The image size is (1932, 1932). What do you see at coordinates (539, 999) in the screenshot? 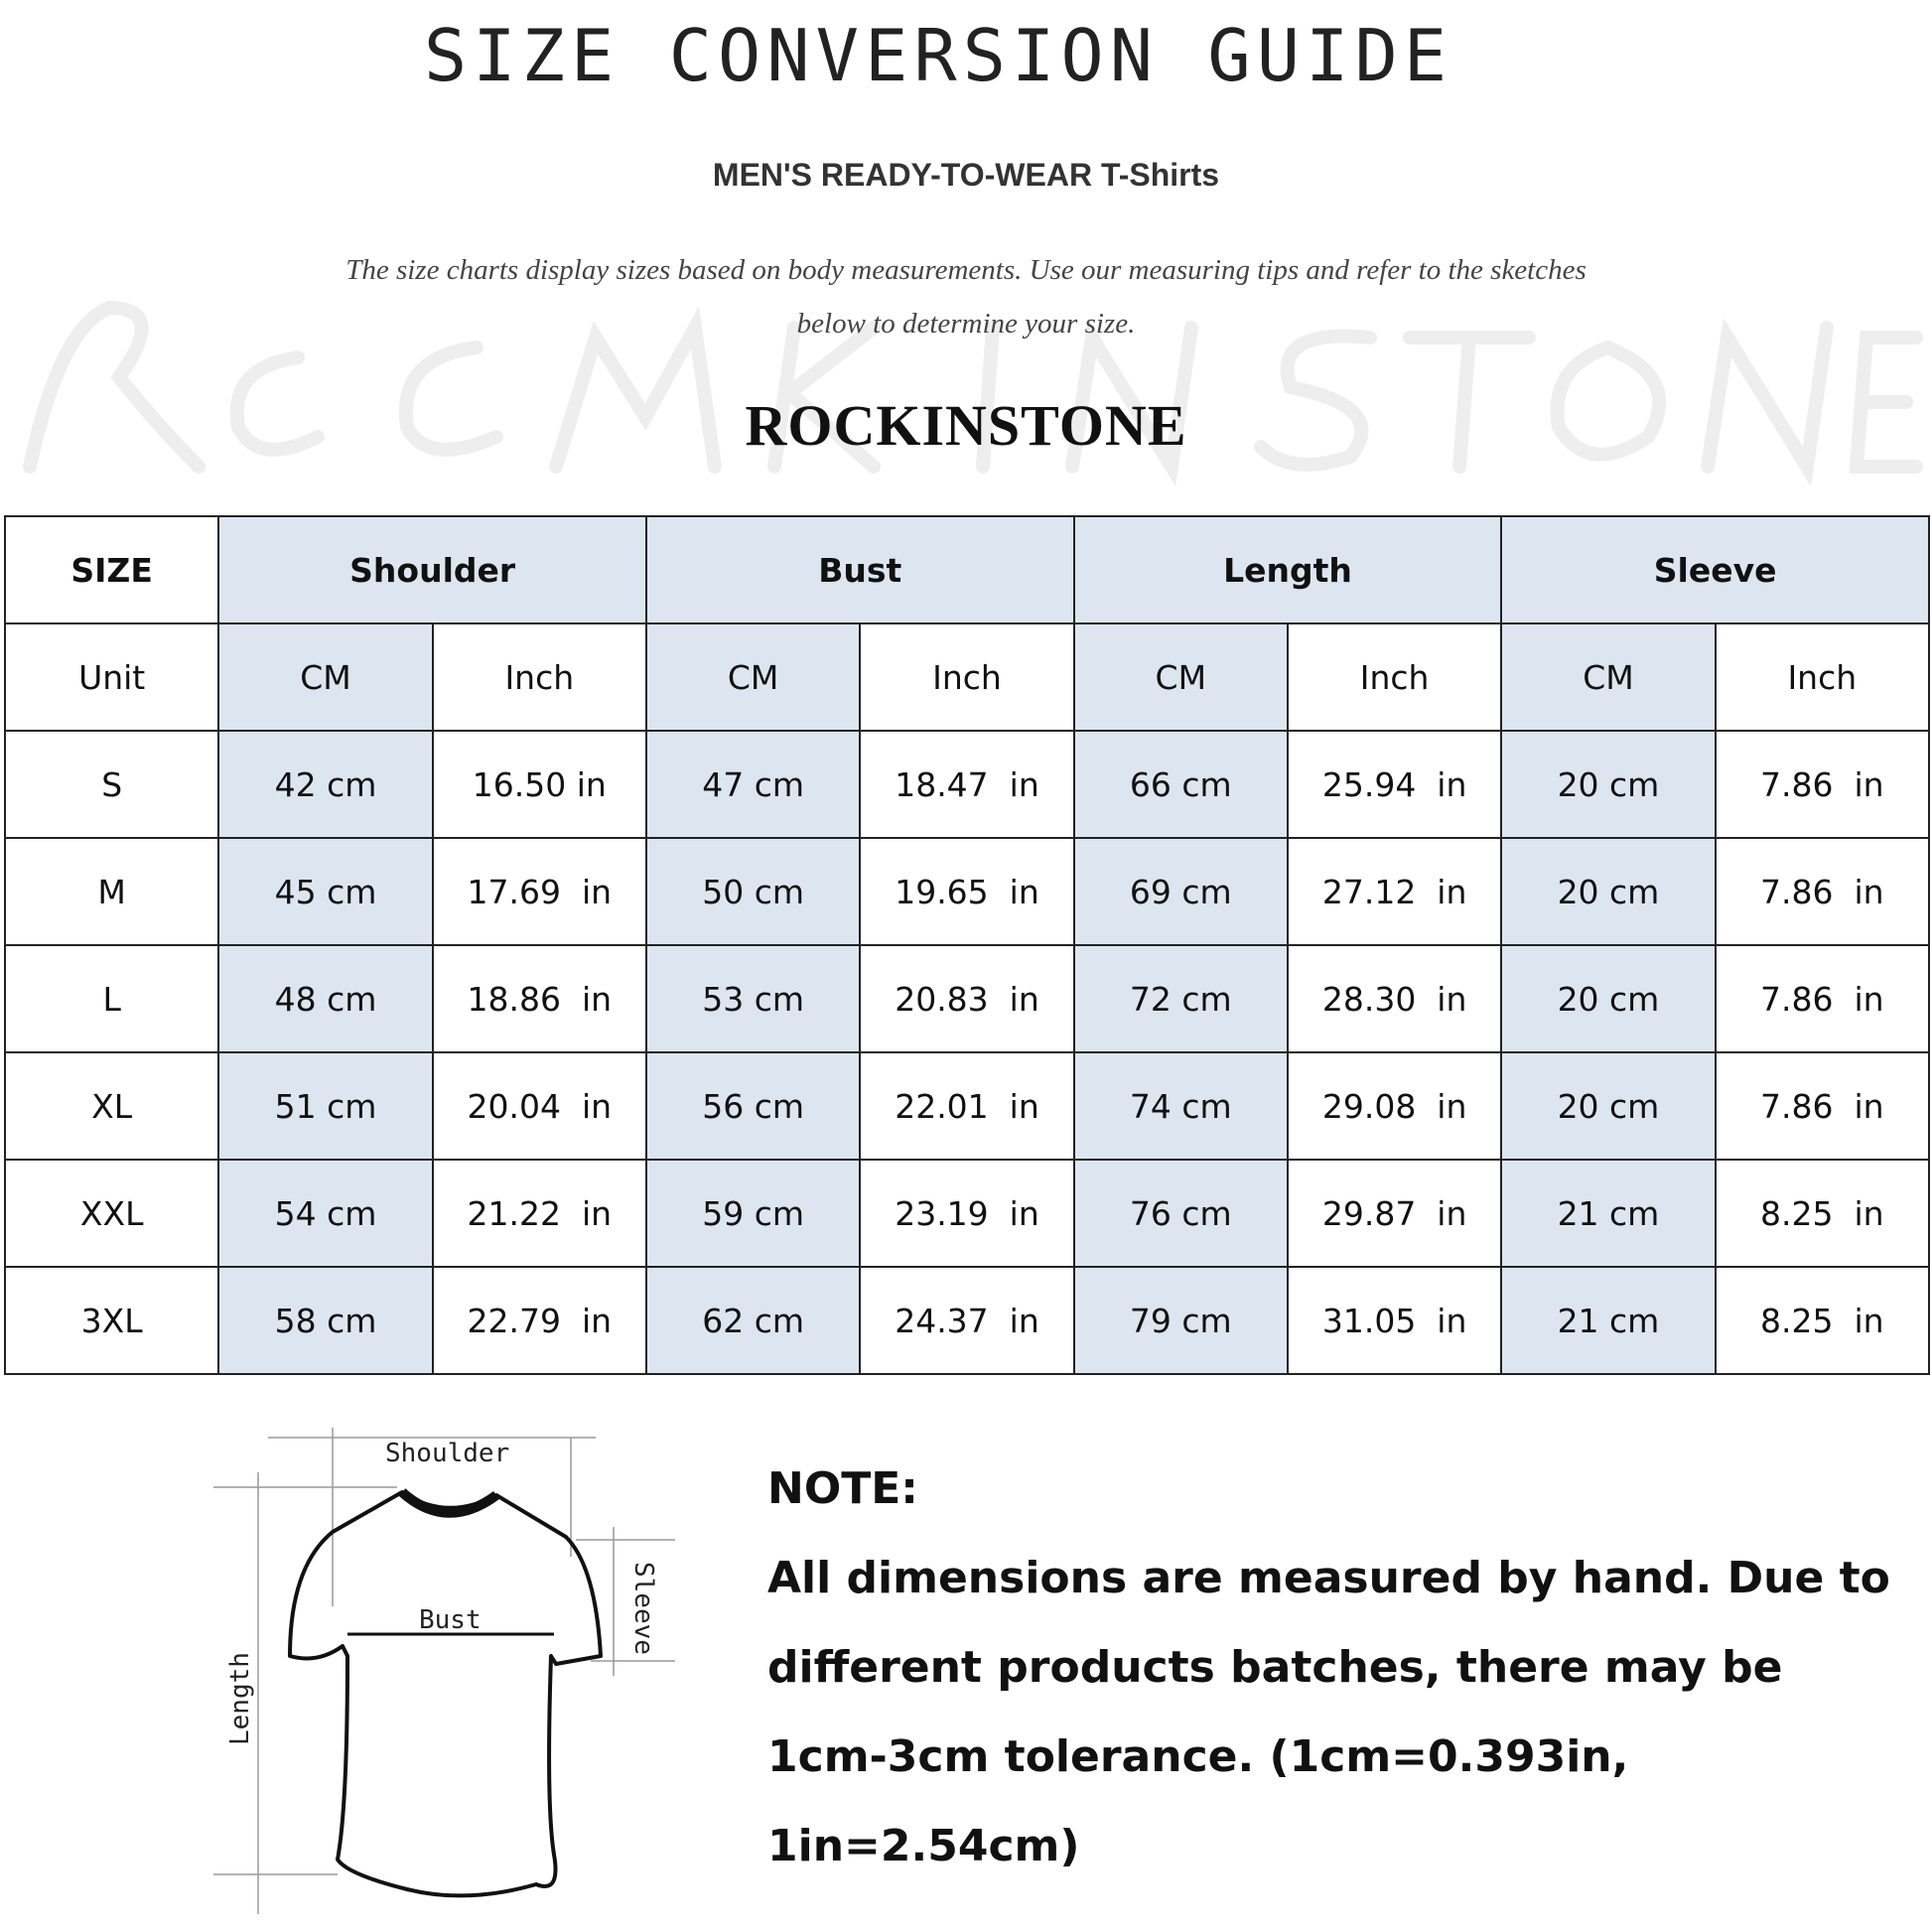
I see `measurement-cell: 18.86 in` at bounding box center [539, 999].